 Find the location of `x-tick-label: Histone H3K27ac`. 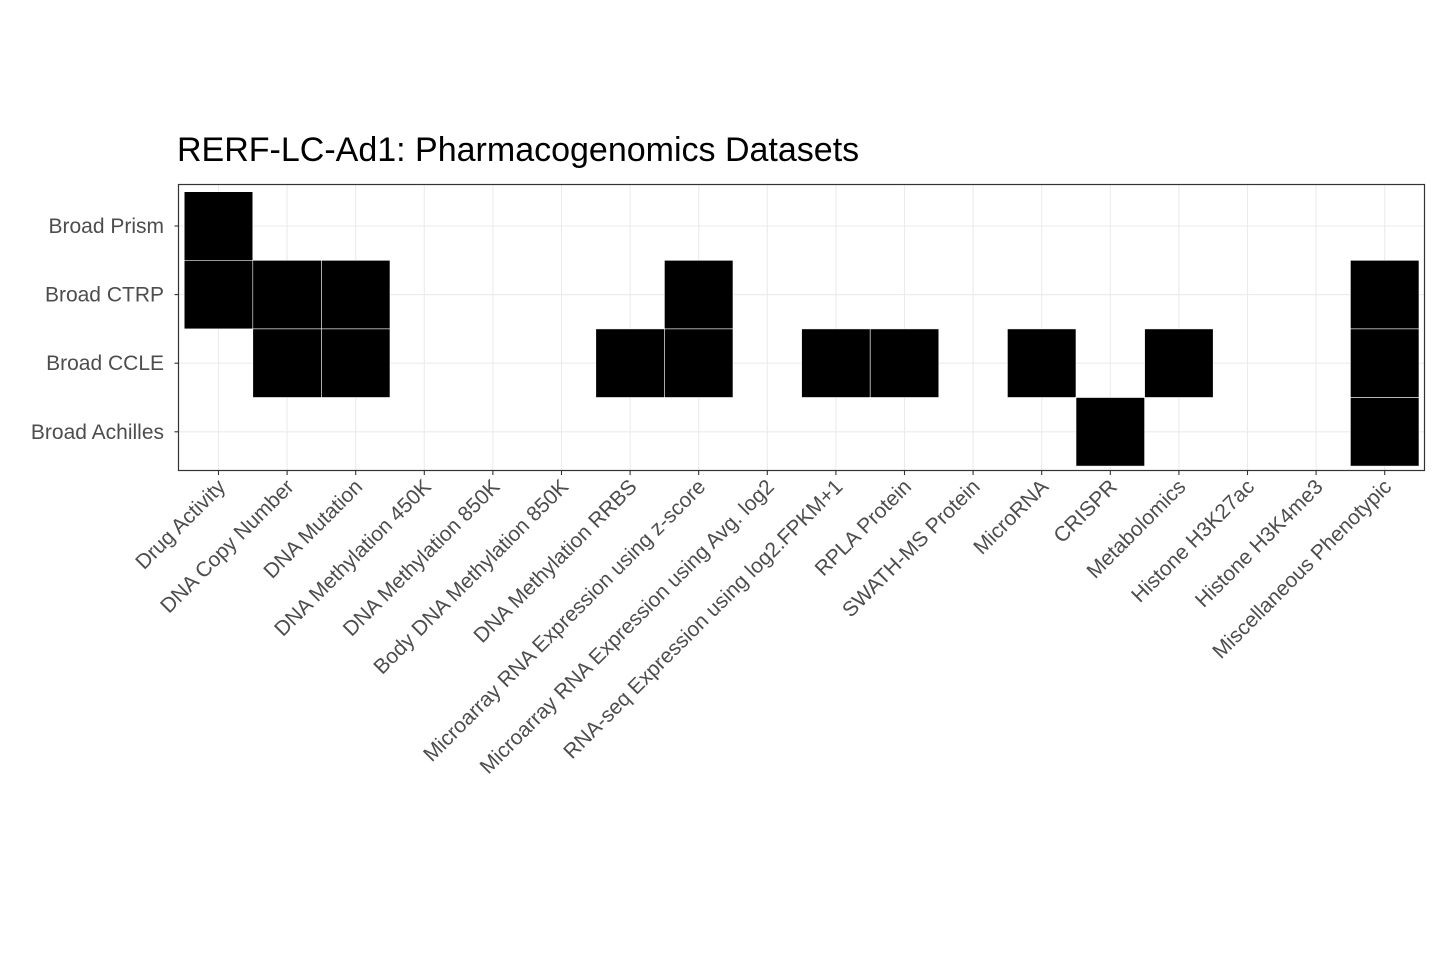

x-tick-label: Histone H3K27ac is located at coordinates (1193, 541).